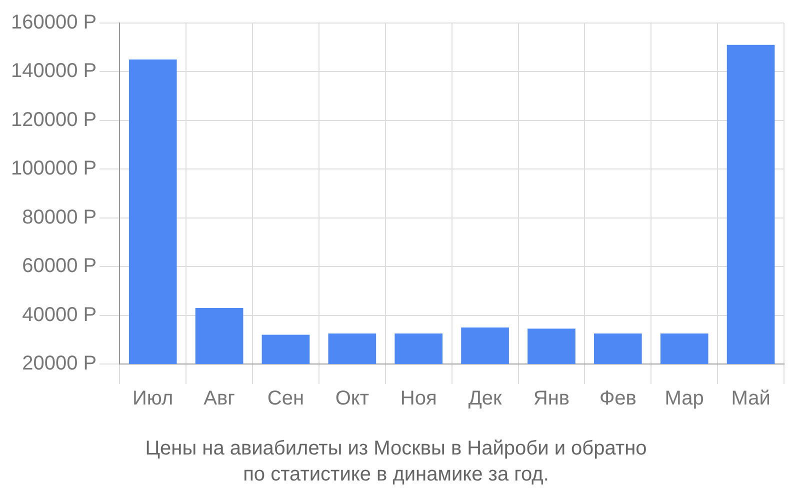  What do you see at coordinates (485, 399) in the screenshot?
I see `x-tick-label: Дек` at bounding box center [485, 399].